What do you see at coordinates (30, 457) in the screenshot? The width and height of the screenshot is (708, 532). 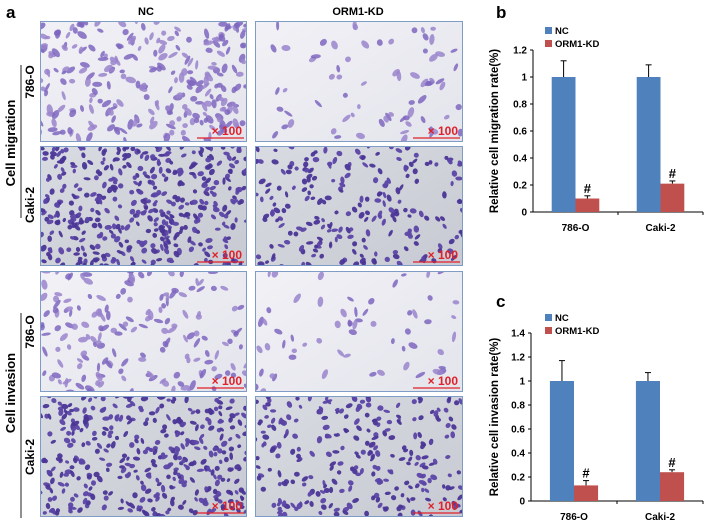 I see `row-label-invasion-caki2: Caki-2` at bounding box center [30, 457].